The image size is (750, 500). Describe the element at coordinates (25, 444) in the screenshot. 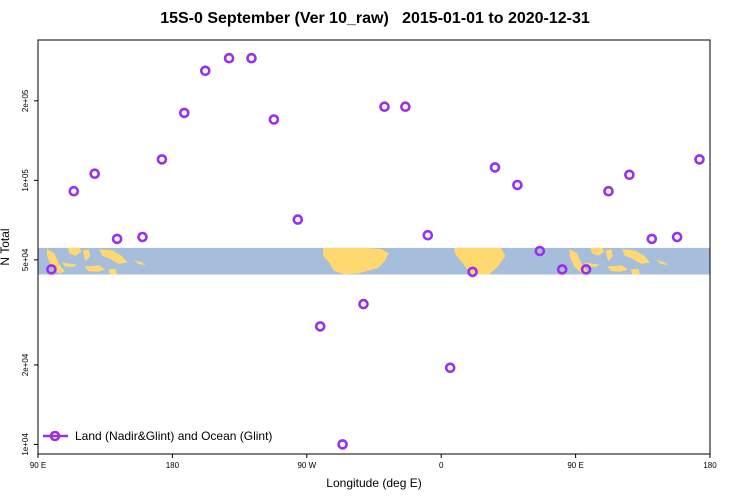

I see `y-tick-label: 1e+04` at that location.